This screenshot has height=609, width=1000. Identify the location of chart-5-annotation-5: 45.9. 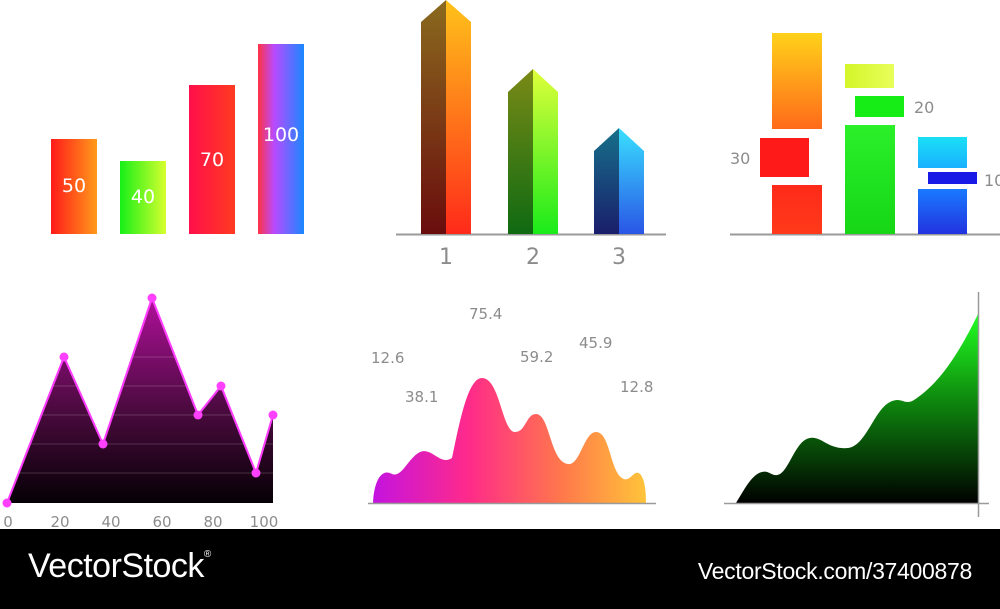
(595, 343).